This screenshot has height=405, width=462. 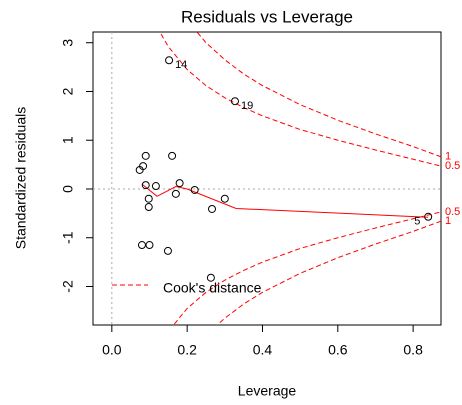 I want to click on point-label: 19, so click(x=247, y=106).